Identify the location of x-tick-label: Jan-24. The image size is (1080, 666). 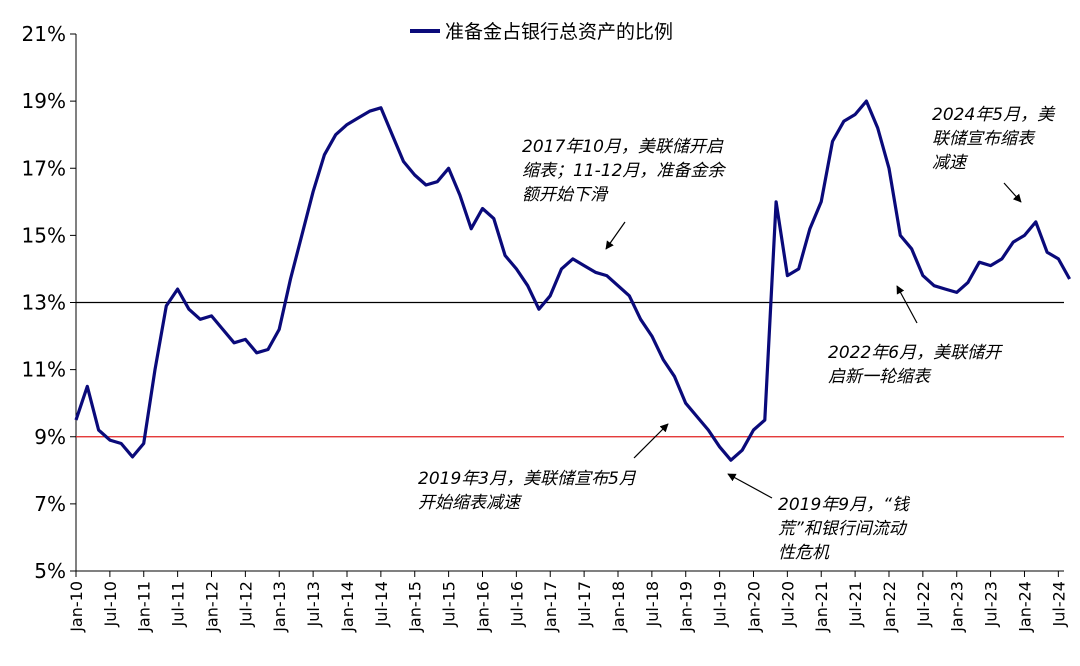
(1024, 607).